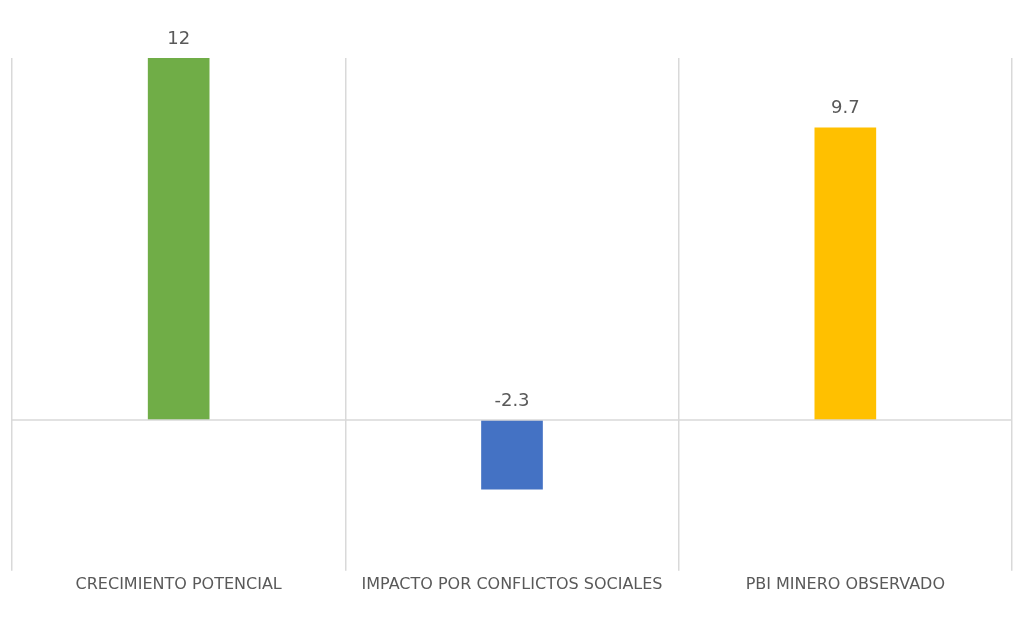  Describe the element at coordinates (179, 37) in the screenshot. I see `data-label: 12` at that location.